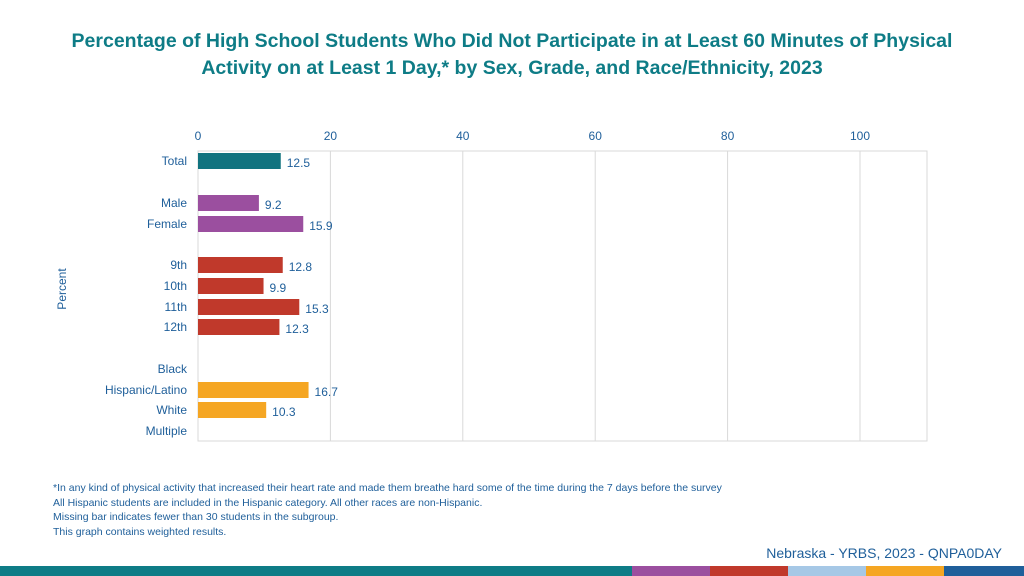 This screenshot has width=1024, height=576. Describe the element at coordinates (176, 307) in the screenshot. I see `category-label: 11th` at that location.